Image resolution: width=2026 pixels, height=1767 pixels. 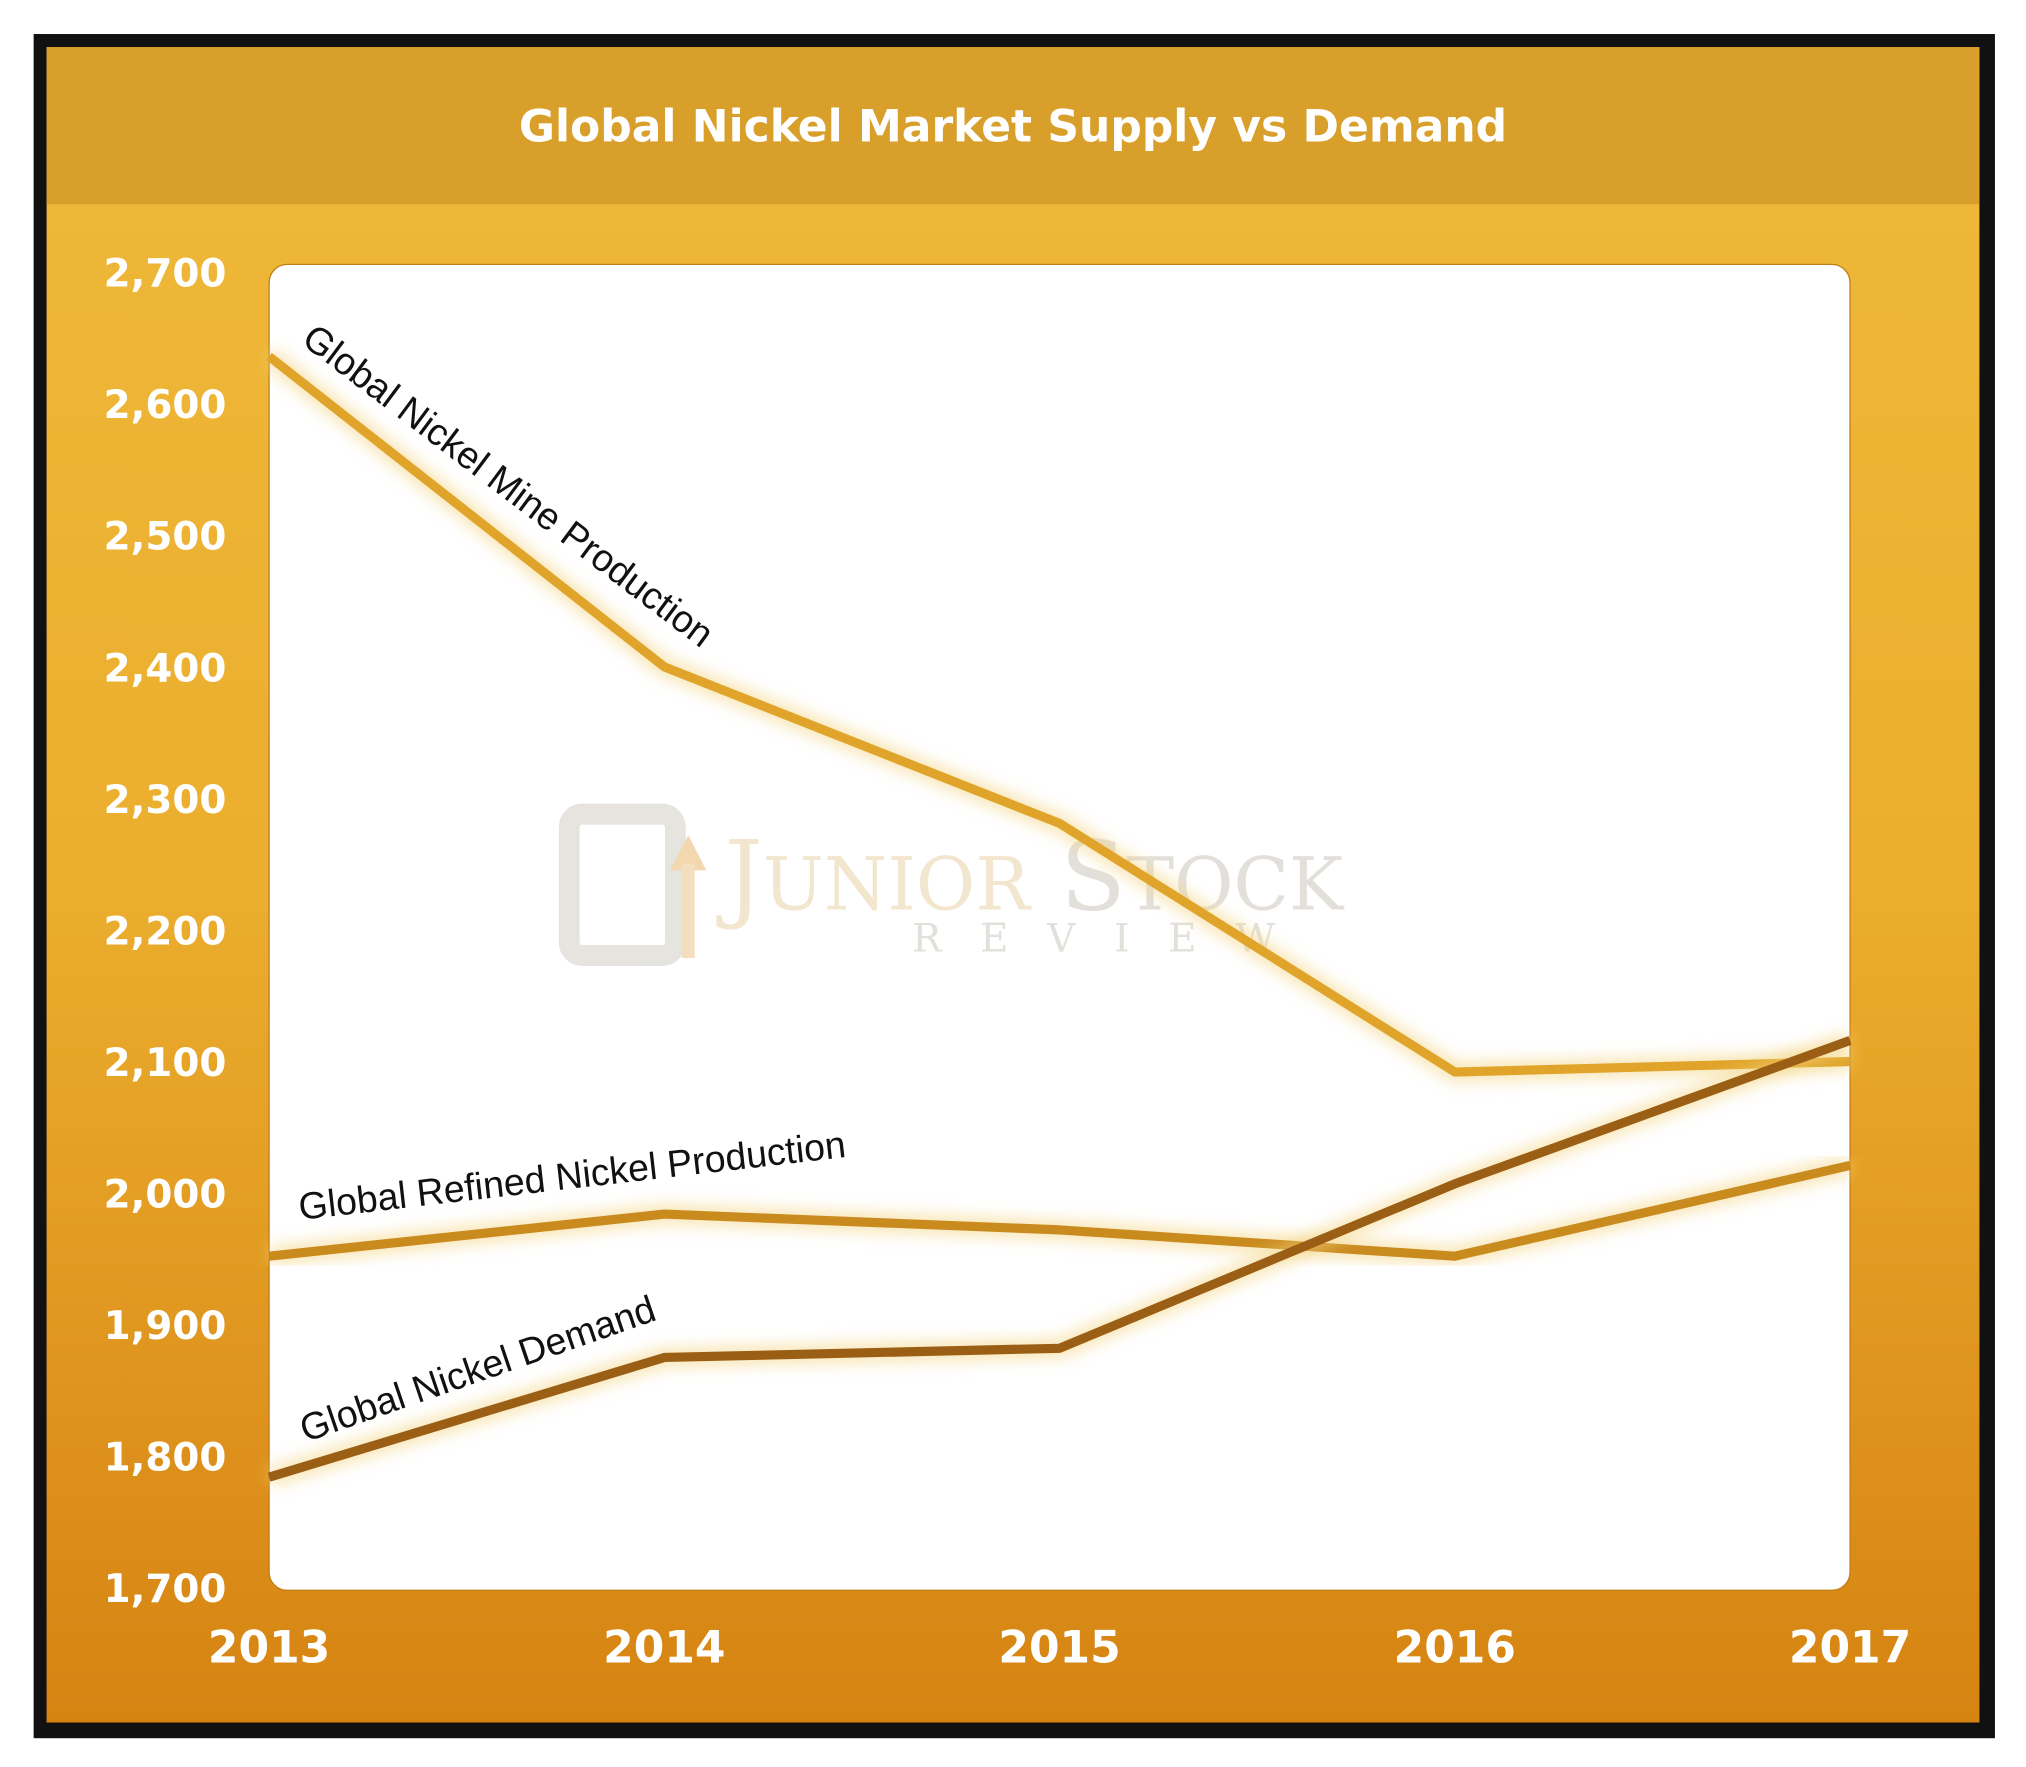 I want to click on y-tick-label: 2,300, so click(x=165, y=800).